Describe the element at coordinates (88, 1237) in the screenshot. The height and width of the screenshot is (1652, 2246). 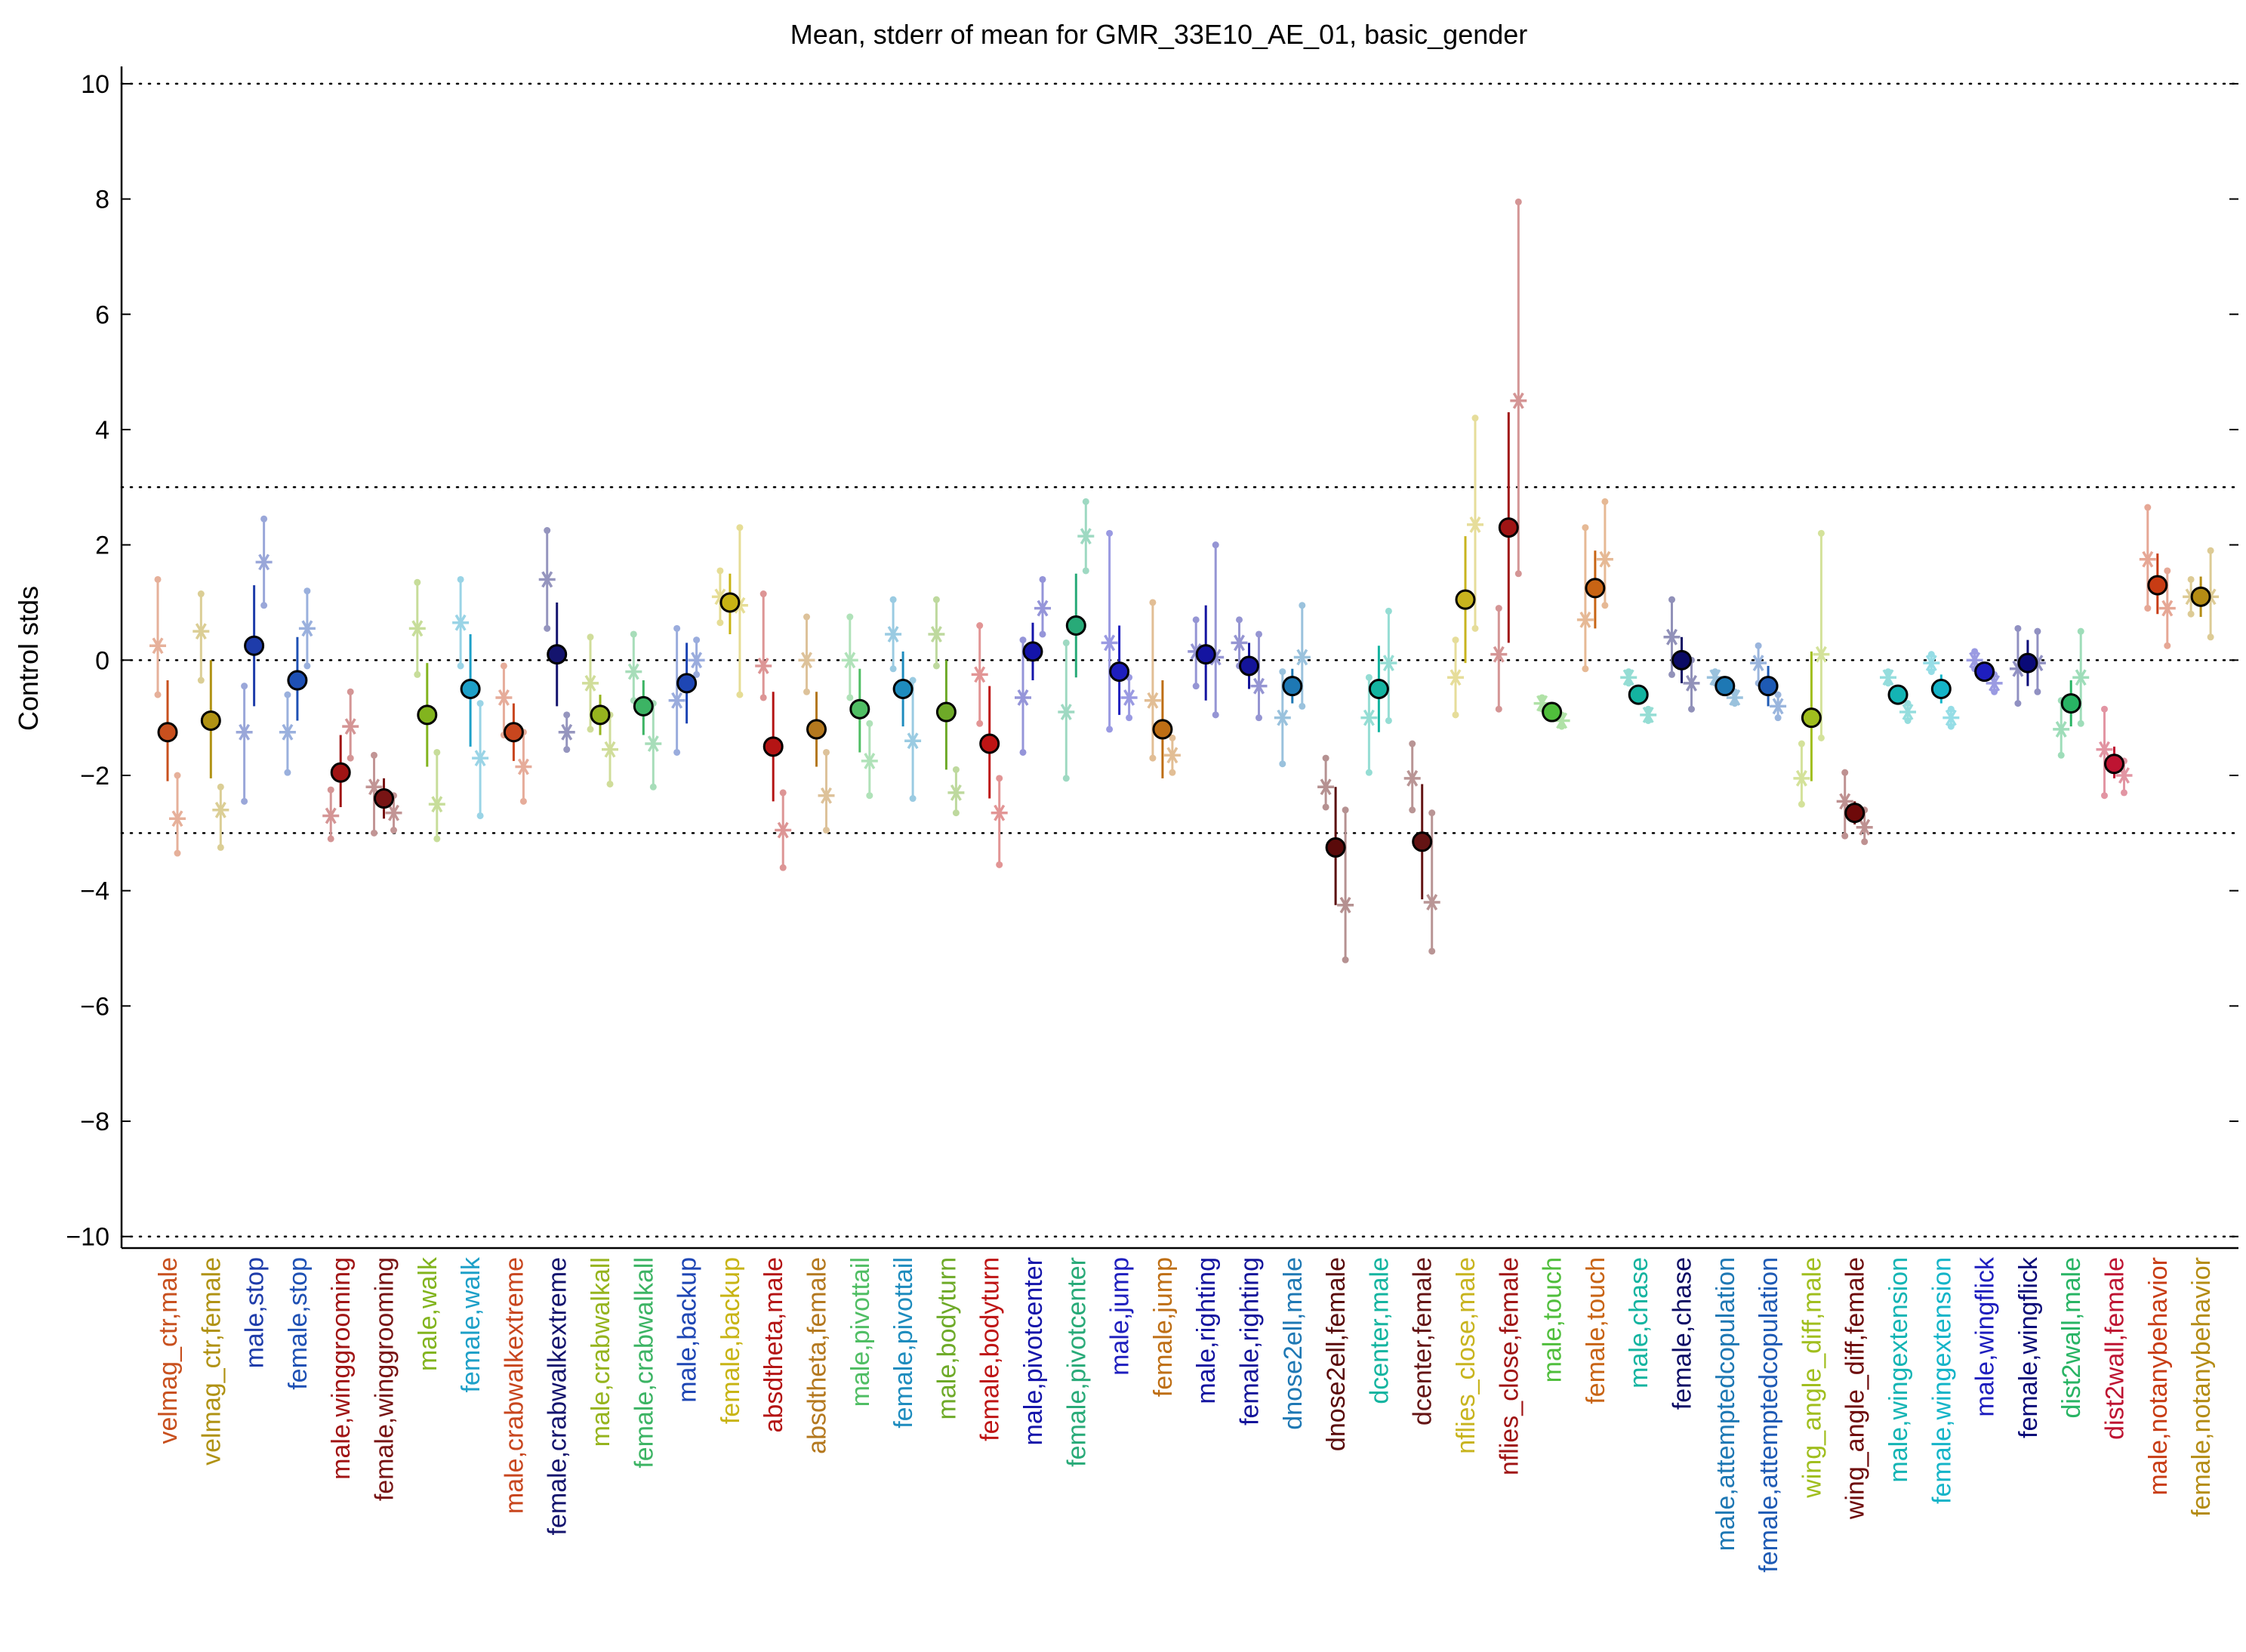
I see `y-tick-label: −10` at that location.